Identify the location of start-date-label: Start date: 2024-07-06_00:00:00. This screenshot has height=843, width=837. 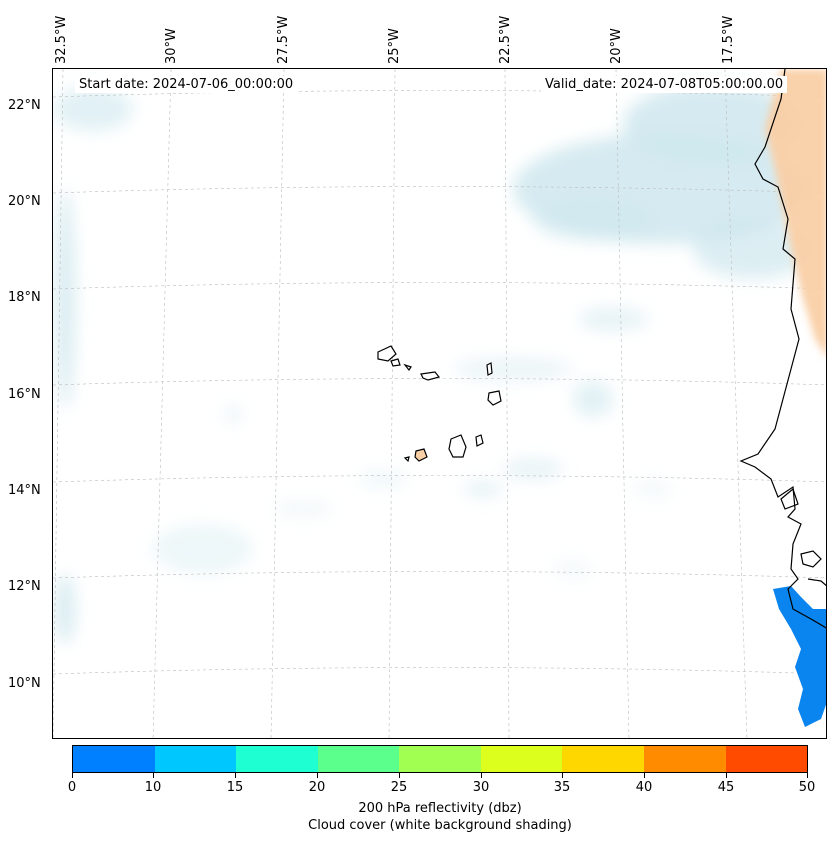
(186, 84).